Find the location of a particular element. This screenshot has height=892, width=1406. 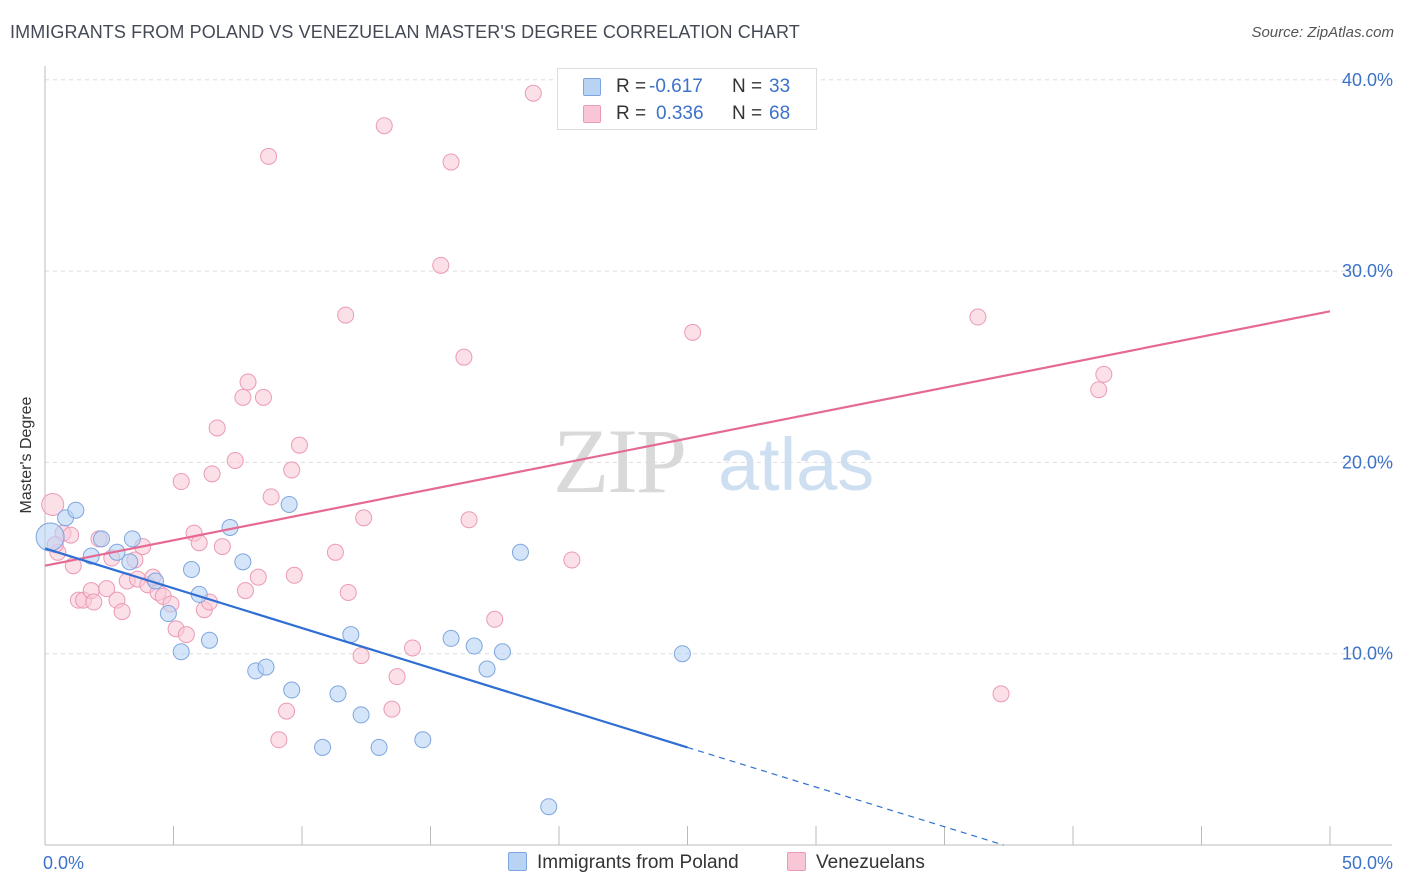

watermark-atlas: atlas is located at coordinates (796, 464).